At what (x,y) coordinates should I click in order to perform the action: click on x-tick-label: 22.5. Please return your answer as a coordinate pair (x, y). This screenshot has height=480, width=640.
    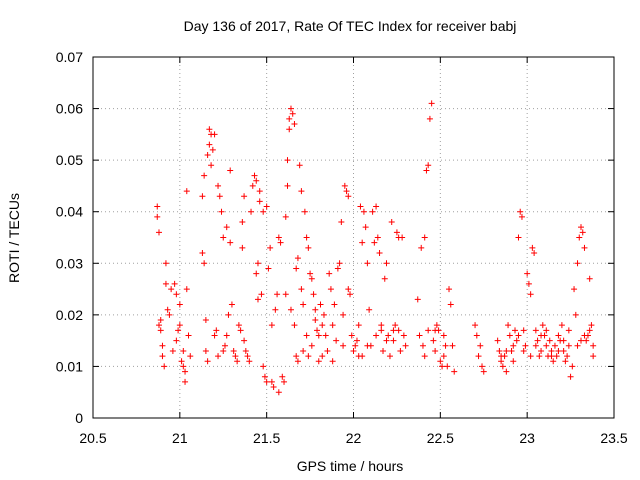
    Looking at the image, I should click on (440, 438).